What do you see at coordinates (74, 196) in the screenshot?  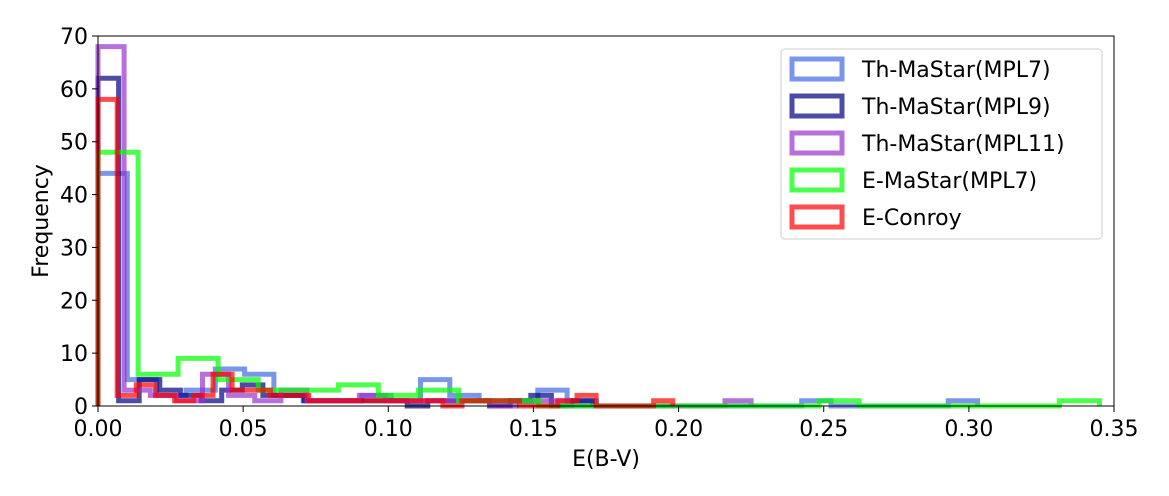 I see `y-tick-label-4: 40` at bounding box center [74, 196].